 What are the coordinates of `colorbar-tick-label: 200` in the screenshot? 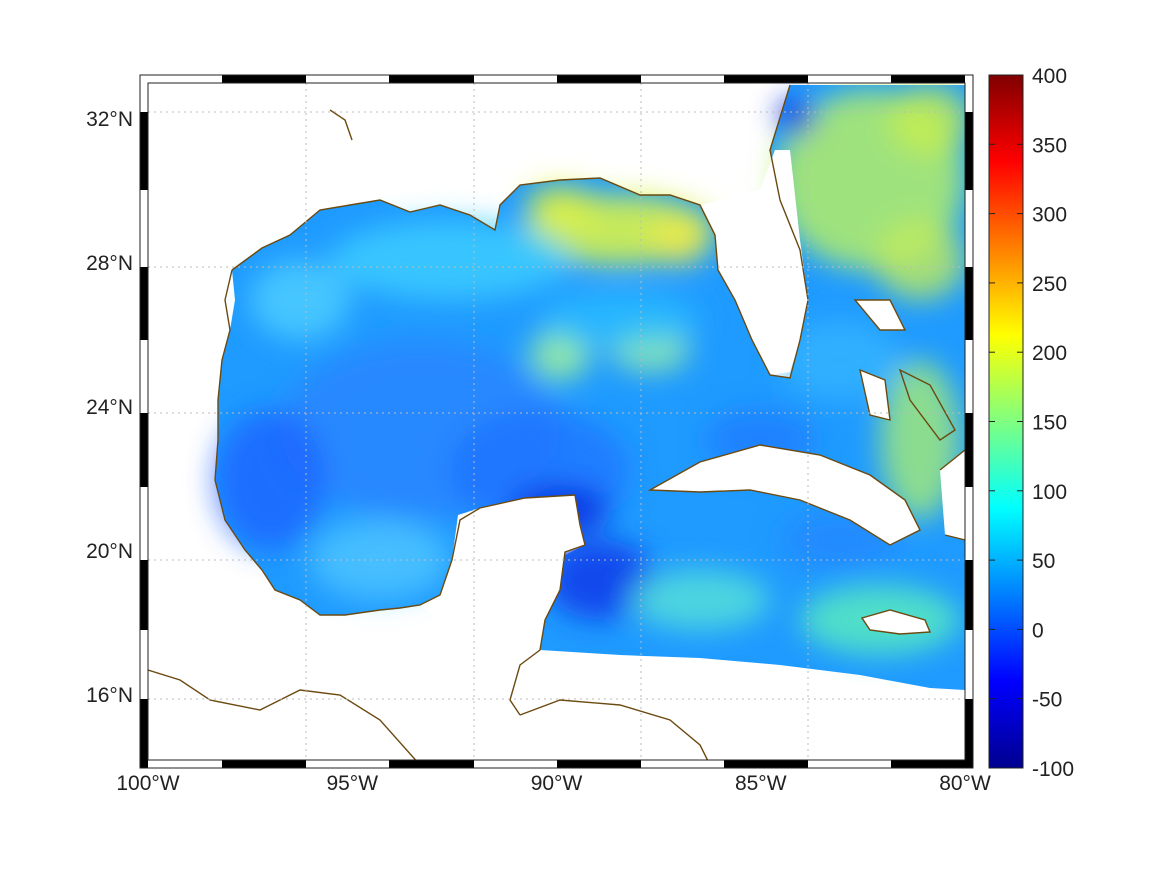 It's located at (1049, 353).